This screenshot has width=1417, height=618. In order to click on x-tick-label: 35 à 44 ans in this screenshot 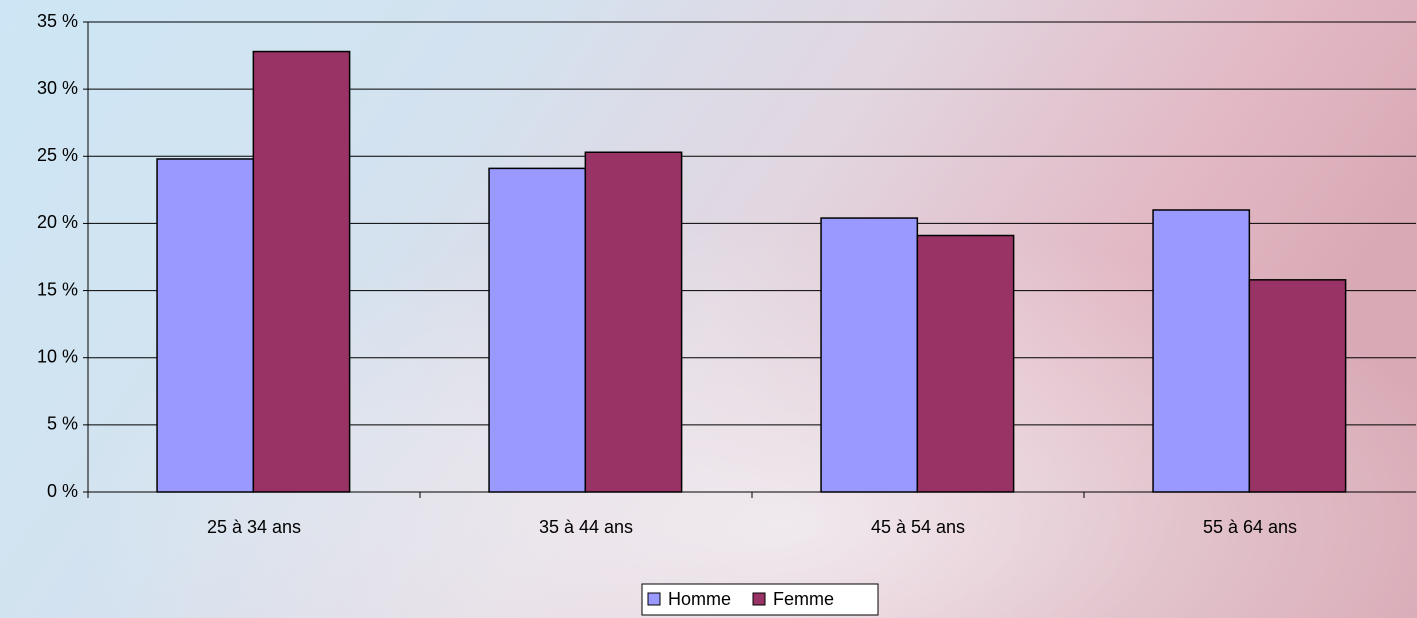, I will do `click(586, 527)`.